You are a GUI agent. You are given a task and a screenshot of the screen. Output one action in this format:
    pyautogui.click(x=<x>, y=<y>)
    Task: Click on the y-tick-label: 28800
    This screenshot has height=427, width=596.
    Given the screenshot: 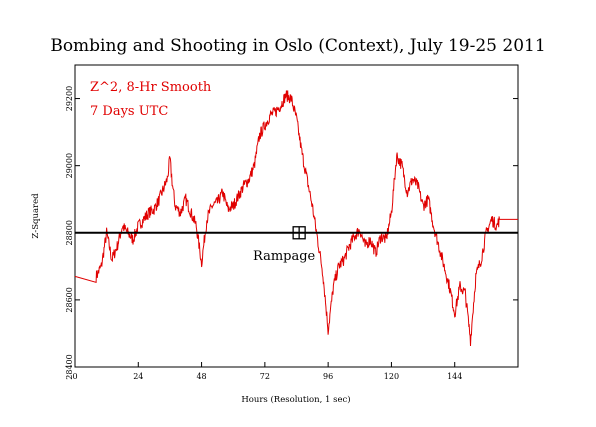 What is the action you would take?
    pyautogui.click(x=69, y=232)
    